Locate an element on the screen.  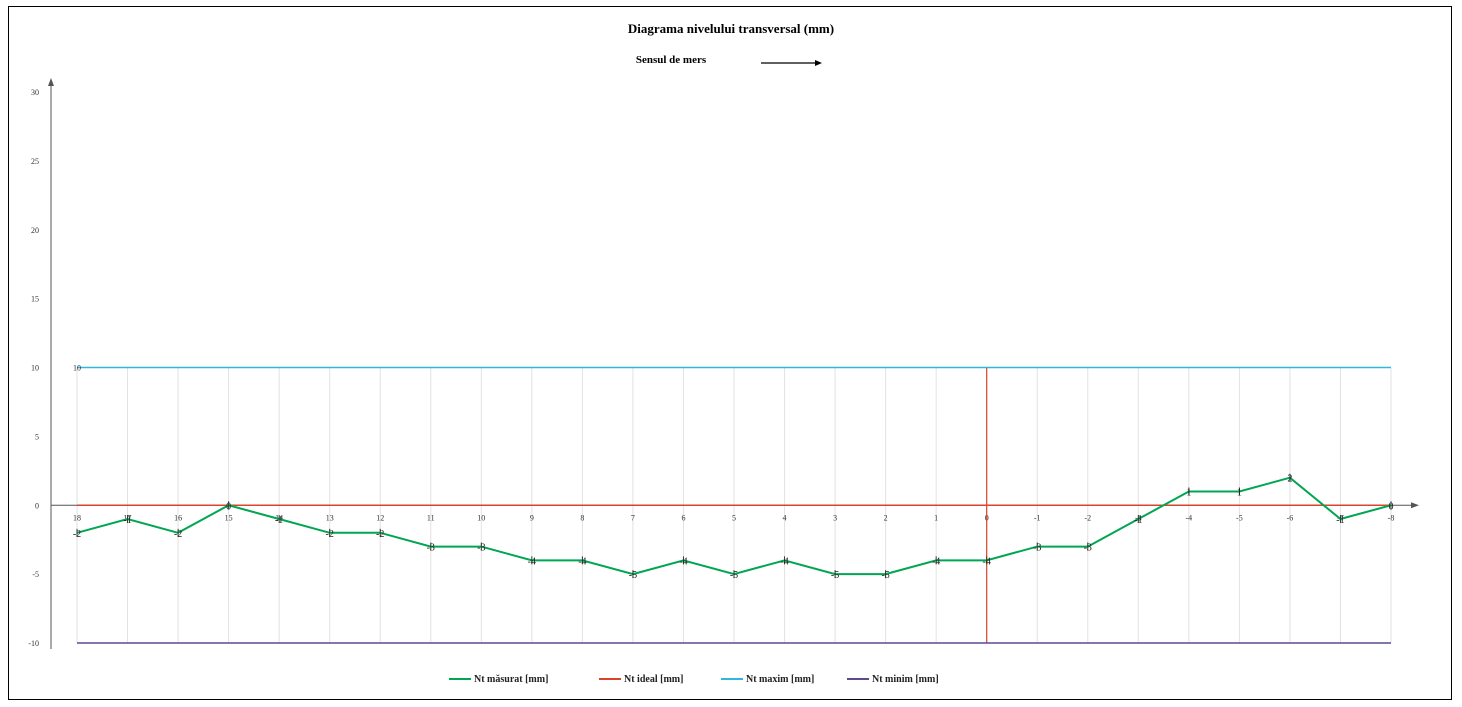
direction-arrow is located at coordinates (791, 63).